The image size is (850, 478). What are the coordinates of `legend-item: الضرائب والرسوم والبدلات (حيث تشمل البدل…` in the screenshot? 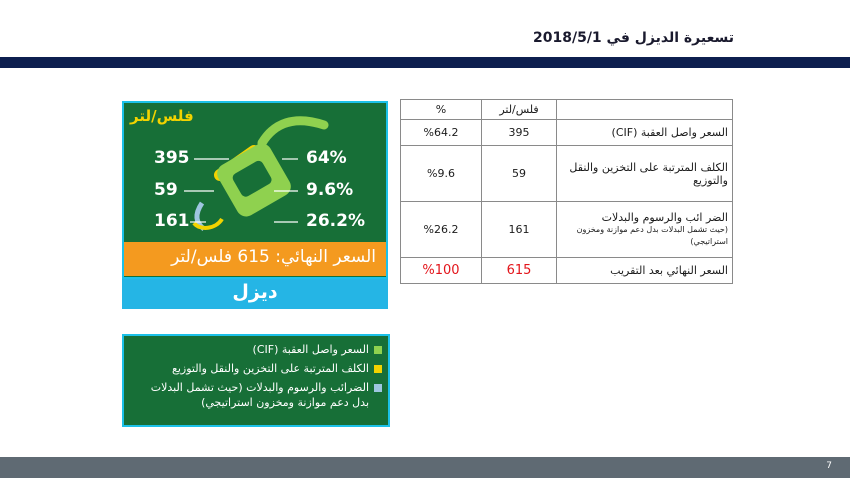 It's located at (257, 395).